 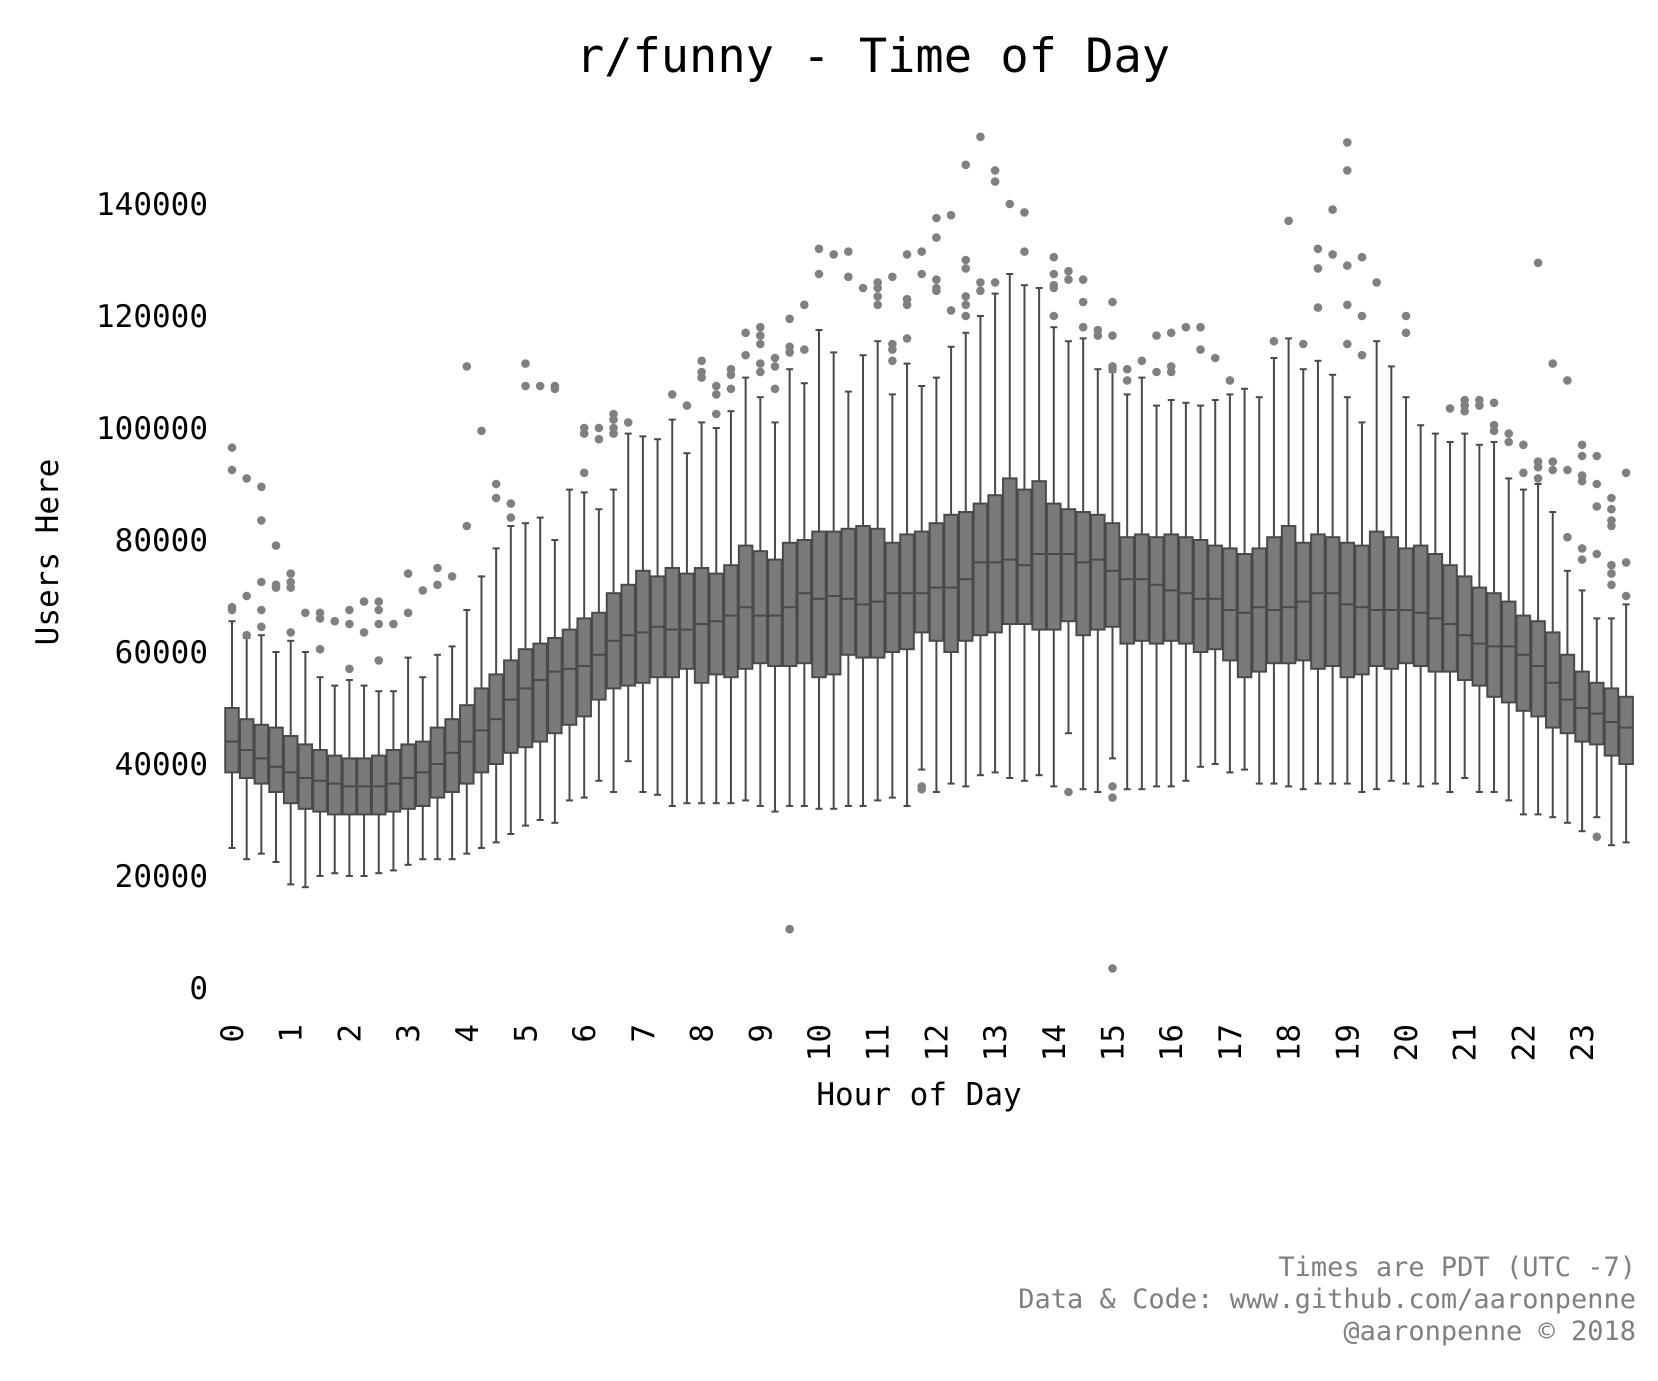 I want to click on box-9.25, so click(x=775, y=583).